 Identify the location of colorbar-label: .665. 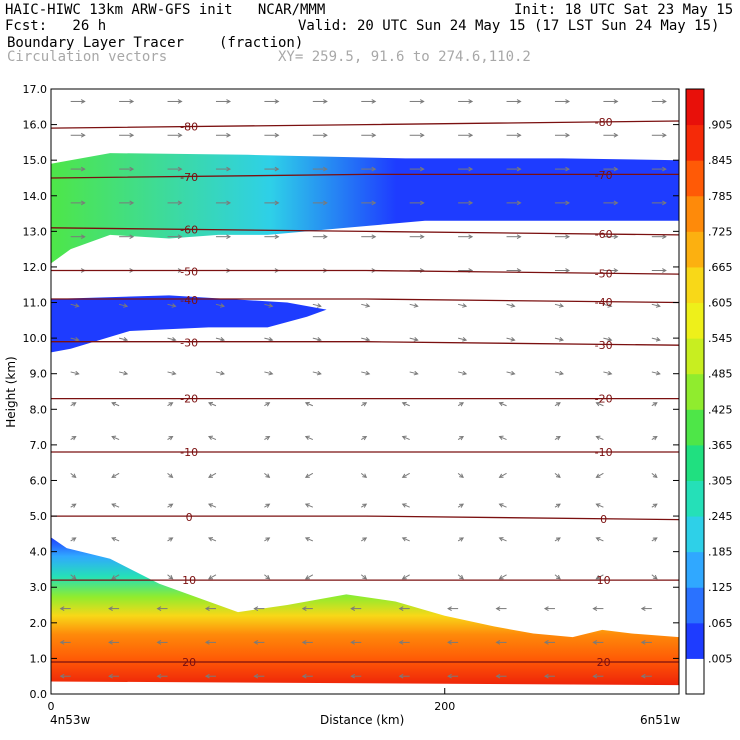
(720, 267).